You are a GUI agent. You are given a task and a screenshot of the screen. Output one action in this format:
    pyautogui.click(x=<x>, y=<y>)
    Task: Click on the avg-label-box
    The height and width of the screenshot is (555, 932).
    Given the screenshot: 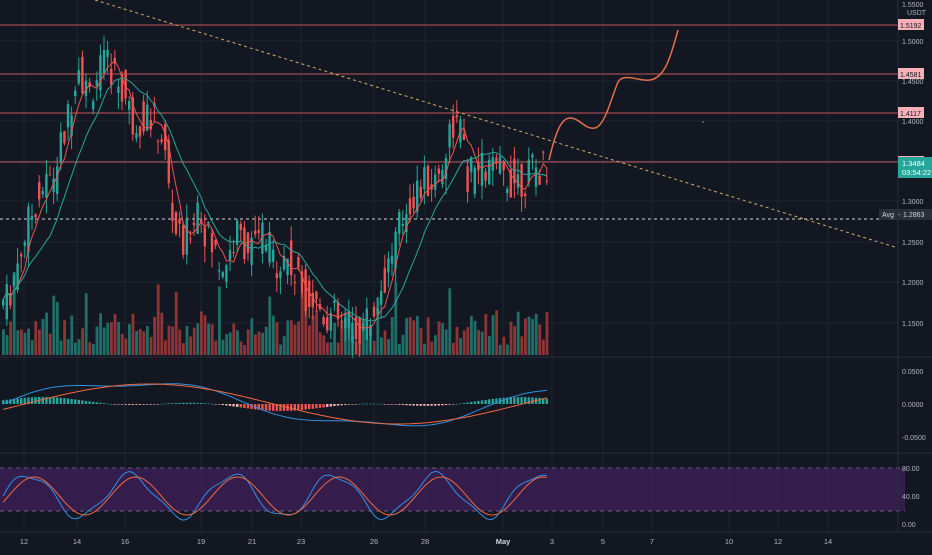 What is the action you would take?
    pyautogui.click(x=905, y=214)
    